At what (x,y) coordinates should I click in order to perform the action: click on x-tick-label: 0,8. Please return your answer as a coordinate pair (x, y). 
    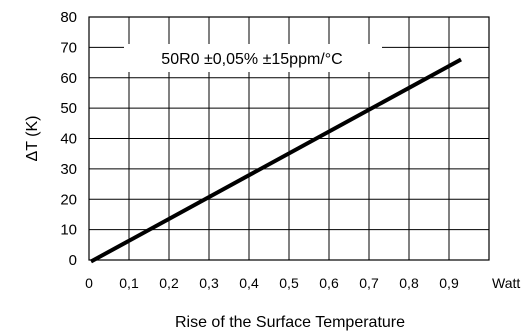
    Looking at the image, I should click on (409, 283).